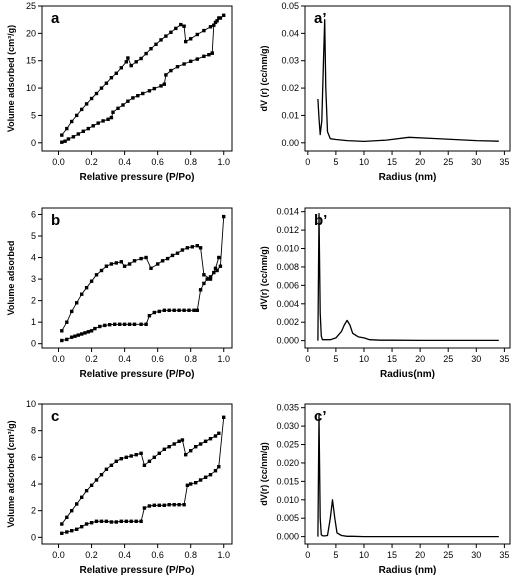 This screenshot has width=520, height=587. I want to click on y-axis-label: Volume adsorbed (cm³/g), so click(11, 473).